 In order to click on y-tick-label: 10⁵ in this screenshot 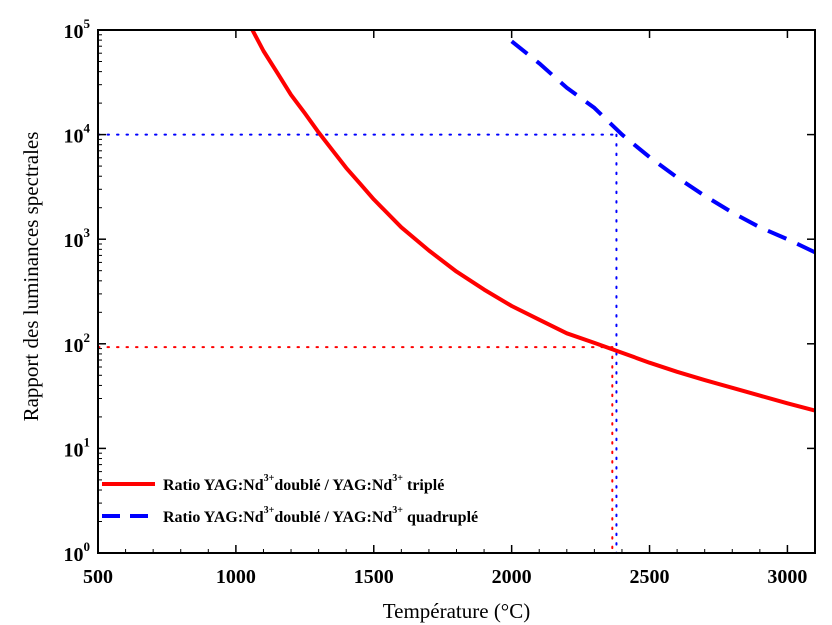, I will do `click(77, 29)`.